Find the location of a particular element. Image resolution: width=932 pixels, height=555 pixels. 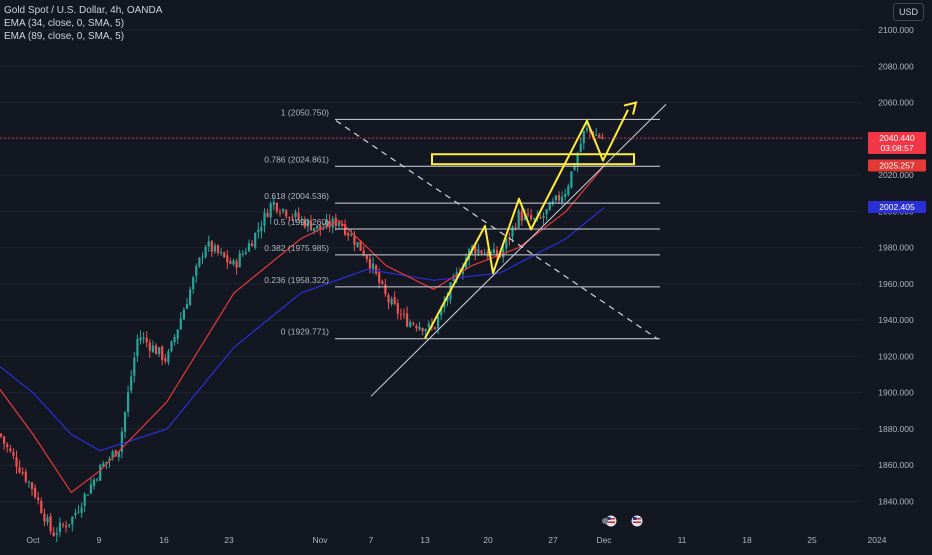

projection-path is located at coordinates (526, 224).